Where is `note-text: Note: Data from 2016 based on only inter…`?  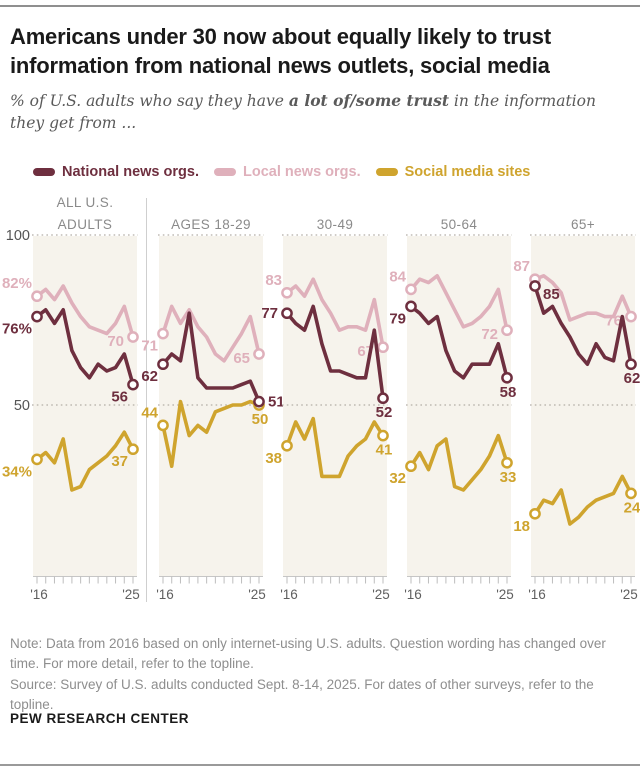
note-text: Note: Data from 2016 based on only inter… is located at coordinates (308, 654).